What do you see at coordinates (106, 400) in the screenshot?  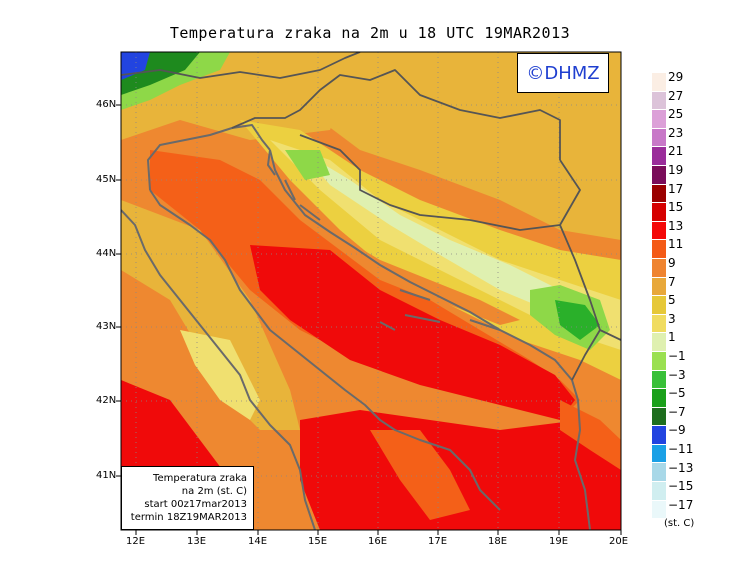 I see `lat-label-42n: 42N` at bounding box center [106, 400].